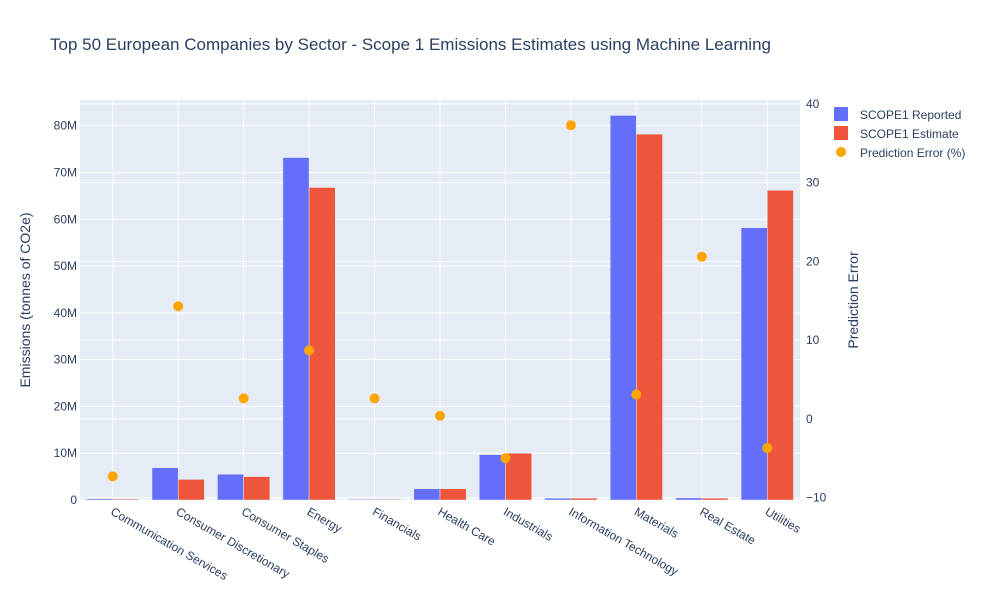 This screenshot has height=600, width=1000. What do you see at coordinates (65, 453) in the screenshot?
I see `y-tick-label: 10M` at bounding box center [65, 453].